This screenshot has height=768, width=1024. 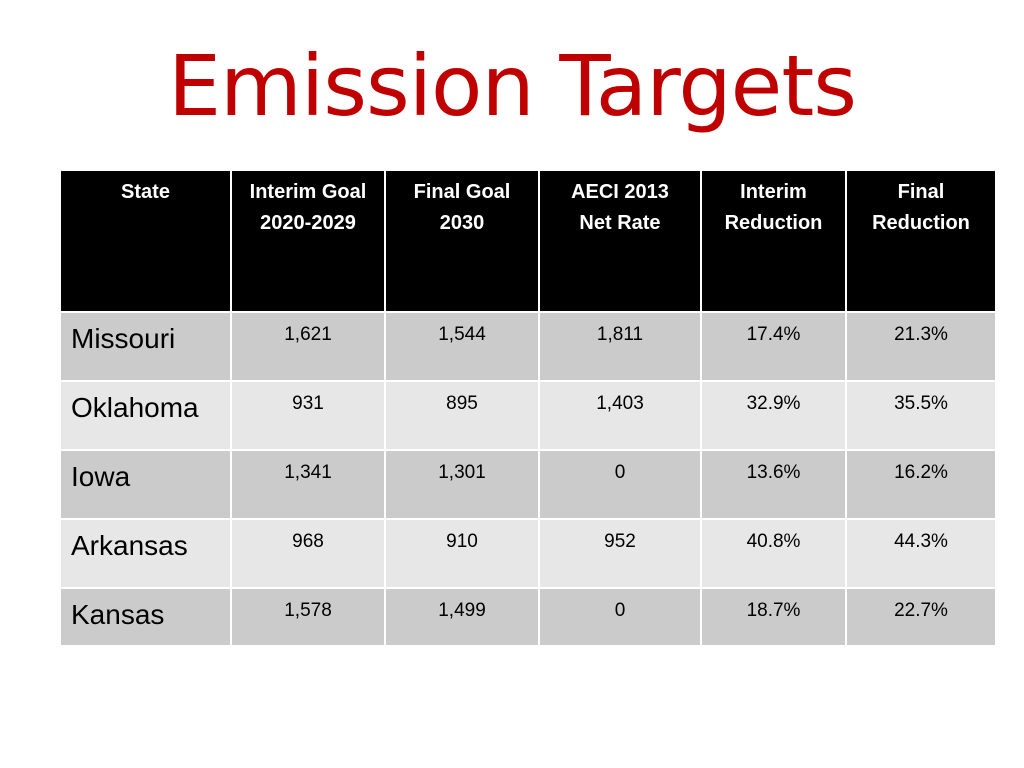 What do you see at coordinates (462, 484) in the screenshot?
I see `final-goal-cell: 1,301` at bounding box center [462, 484].